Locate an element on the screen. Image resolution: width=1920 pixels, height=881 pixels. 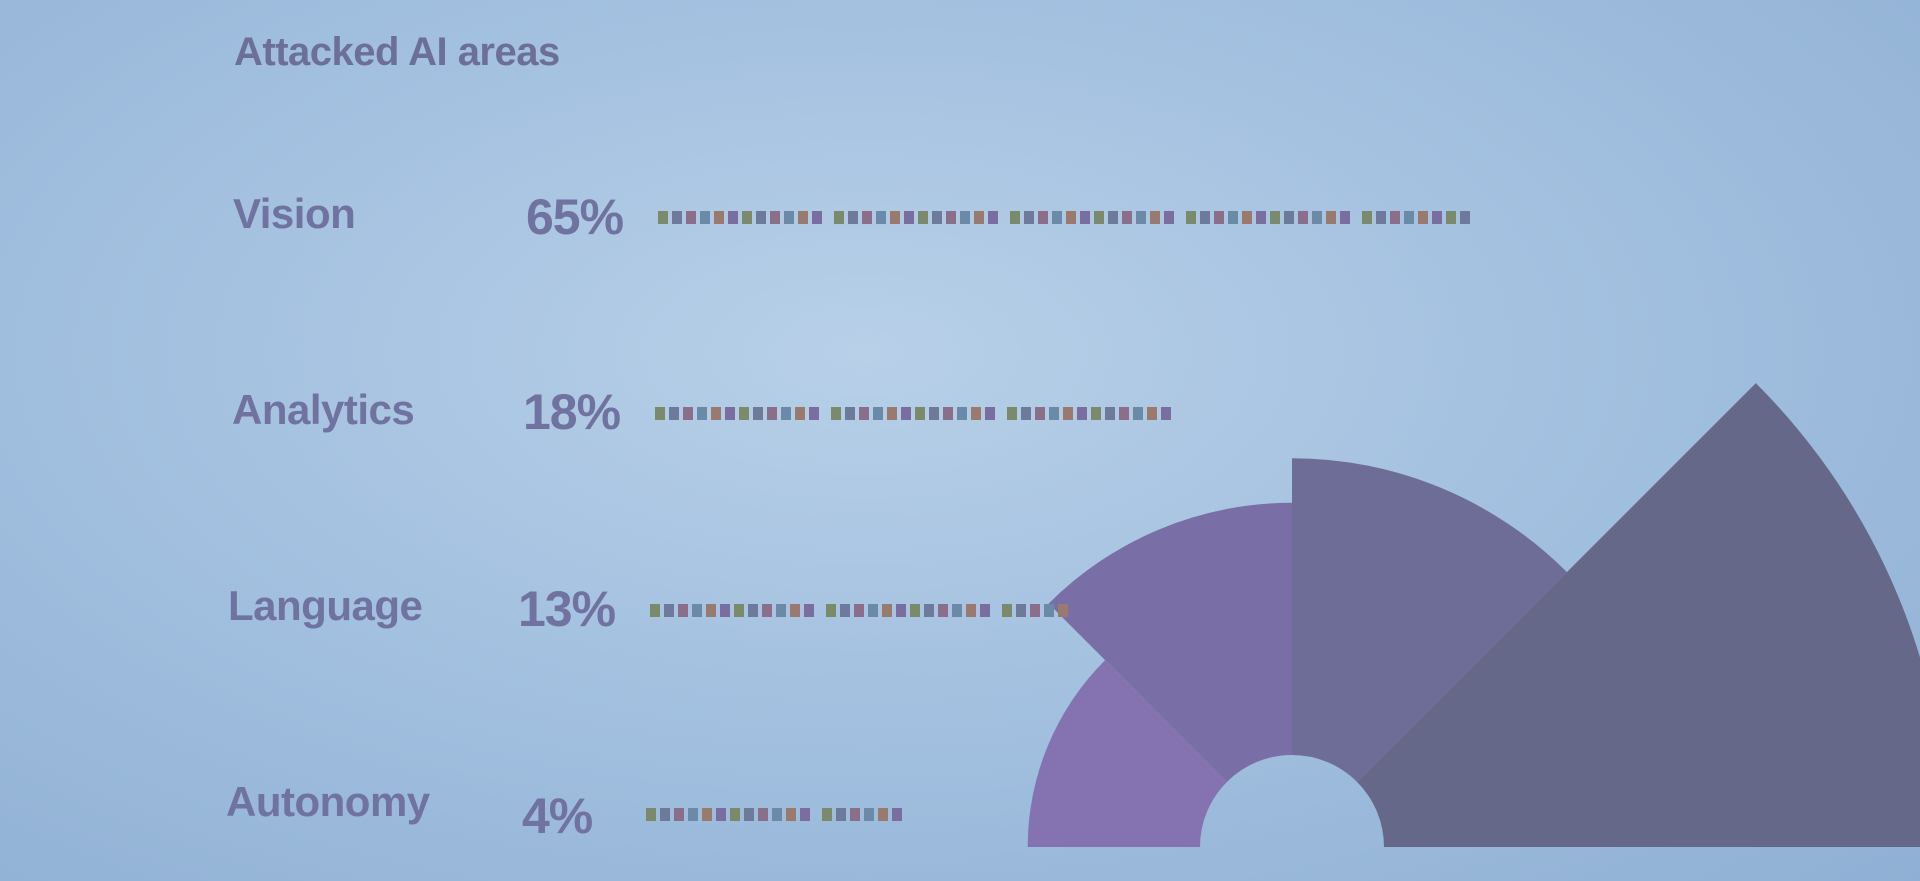
leader-line-analytics is located at coordinates (913, 413).